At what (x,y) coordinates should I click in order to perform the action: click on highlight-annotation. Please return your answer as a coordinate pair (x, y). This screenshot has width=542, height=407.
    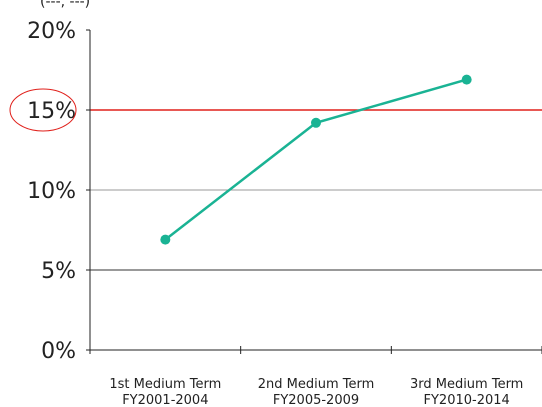
    Looking at the image, I should click on (43, 110).